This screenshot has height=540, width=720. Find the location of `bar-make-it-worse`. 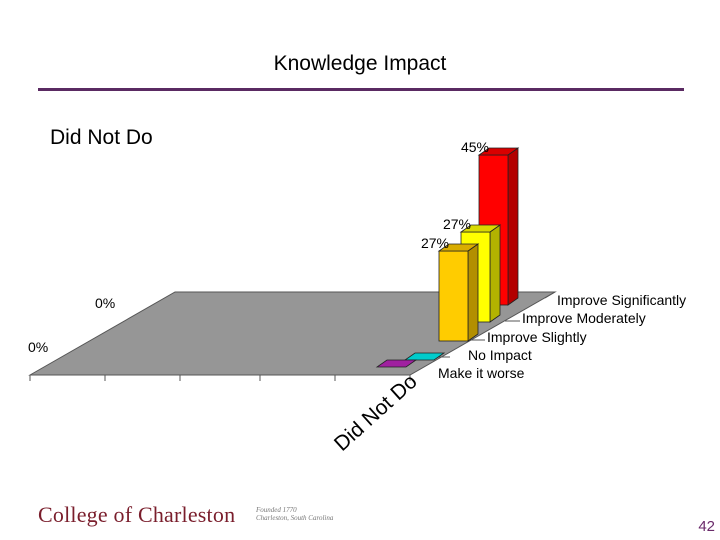

bar-make-it-worse is located at coordinates (396, 363).